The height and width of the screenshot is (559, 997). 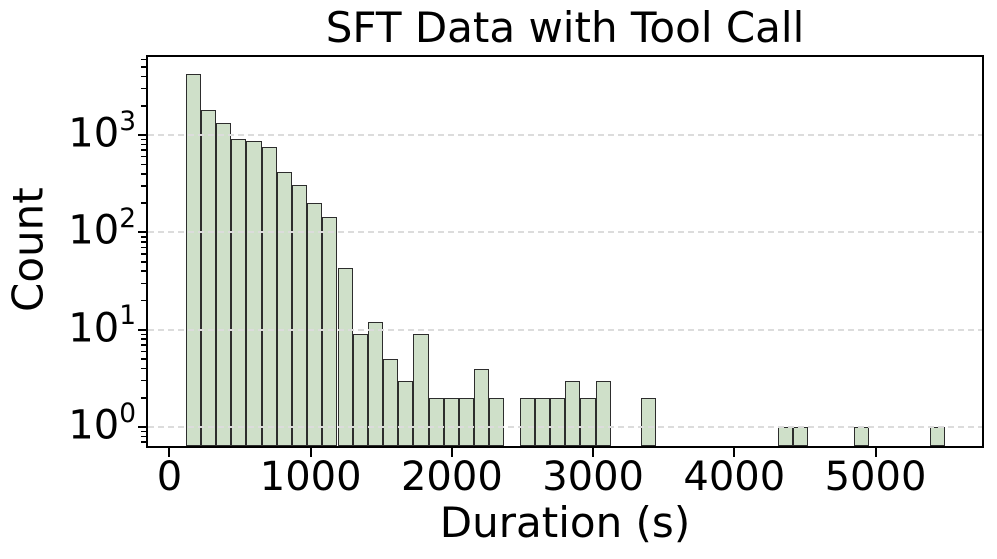 What do you see at coordinates (102, 326) in the screenshot?
I see `y-tick-label: 10¹` at bounding box center [102, 326].